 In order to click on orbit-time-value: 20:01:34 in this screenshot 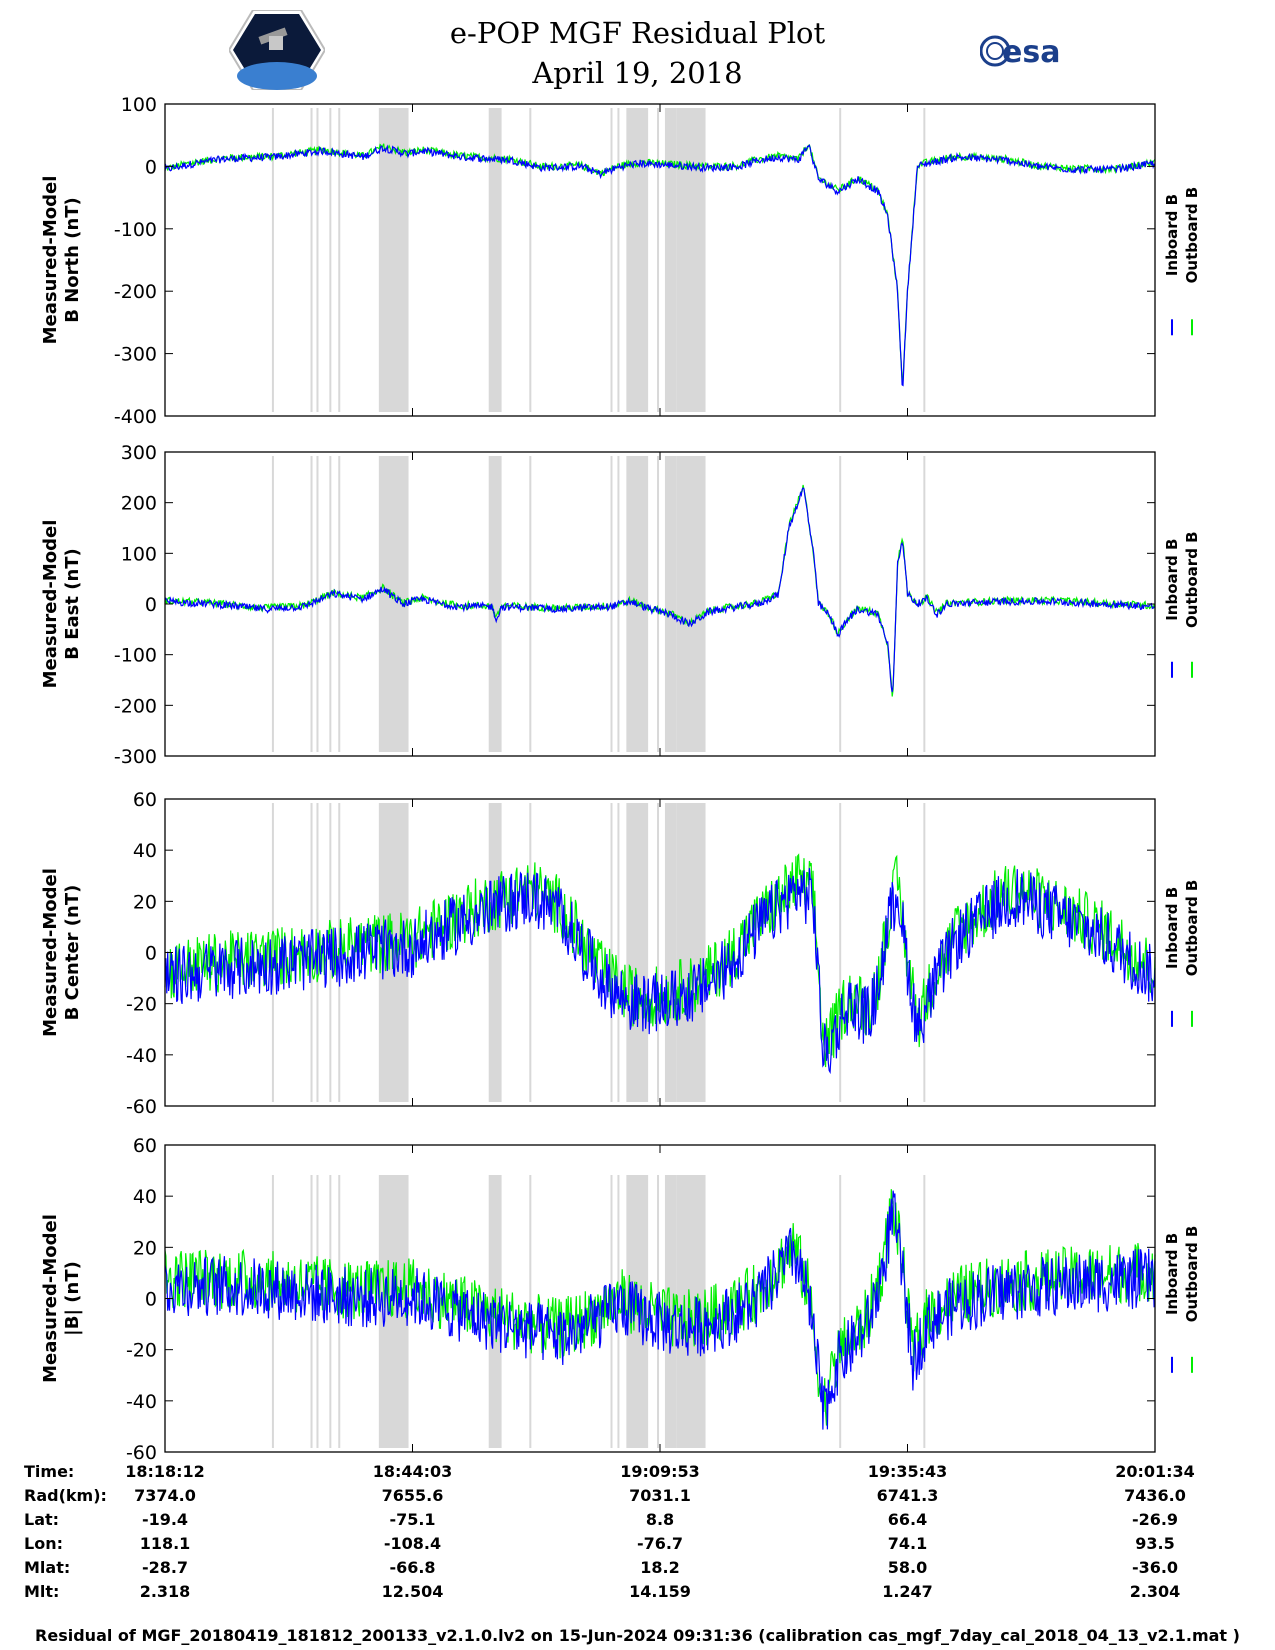, I will do `click(1155, 1471)`.